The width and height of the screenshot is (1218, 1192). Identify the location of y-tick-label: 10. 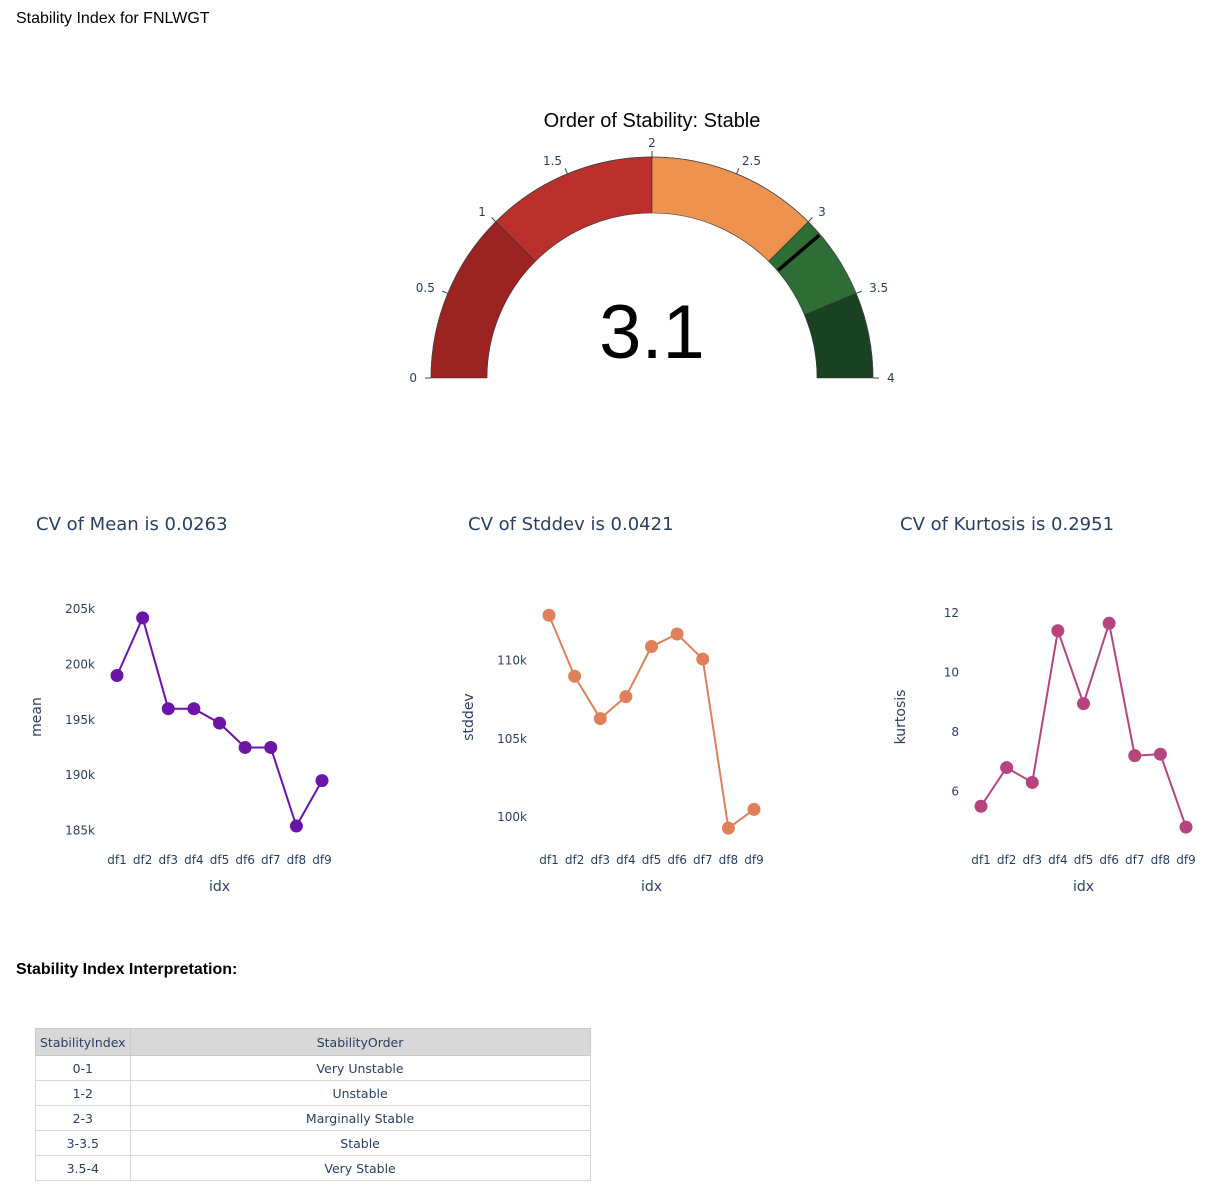
(951, 672).